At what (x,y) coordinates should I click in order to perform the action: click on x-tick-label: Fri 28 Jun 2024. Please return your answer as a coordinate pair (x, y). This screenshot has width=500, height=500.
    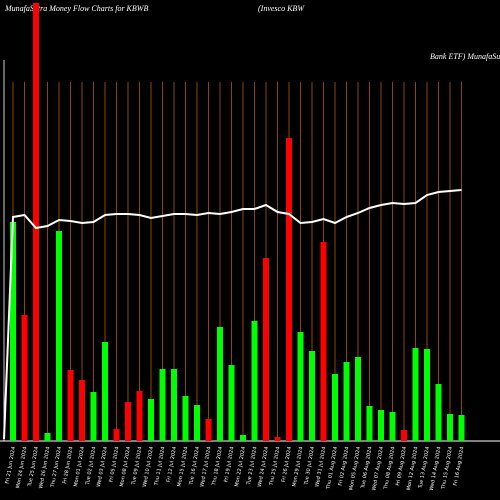
    Looking at the image, I should click on (68, 465).